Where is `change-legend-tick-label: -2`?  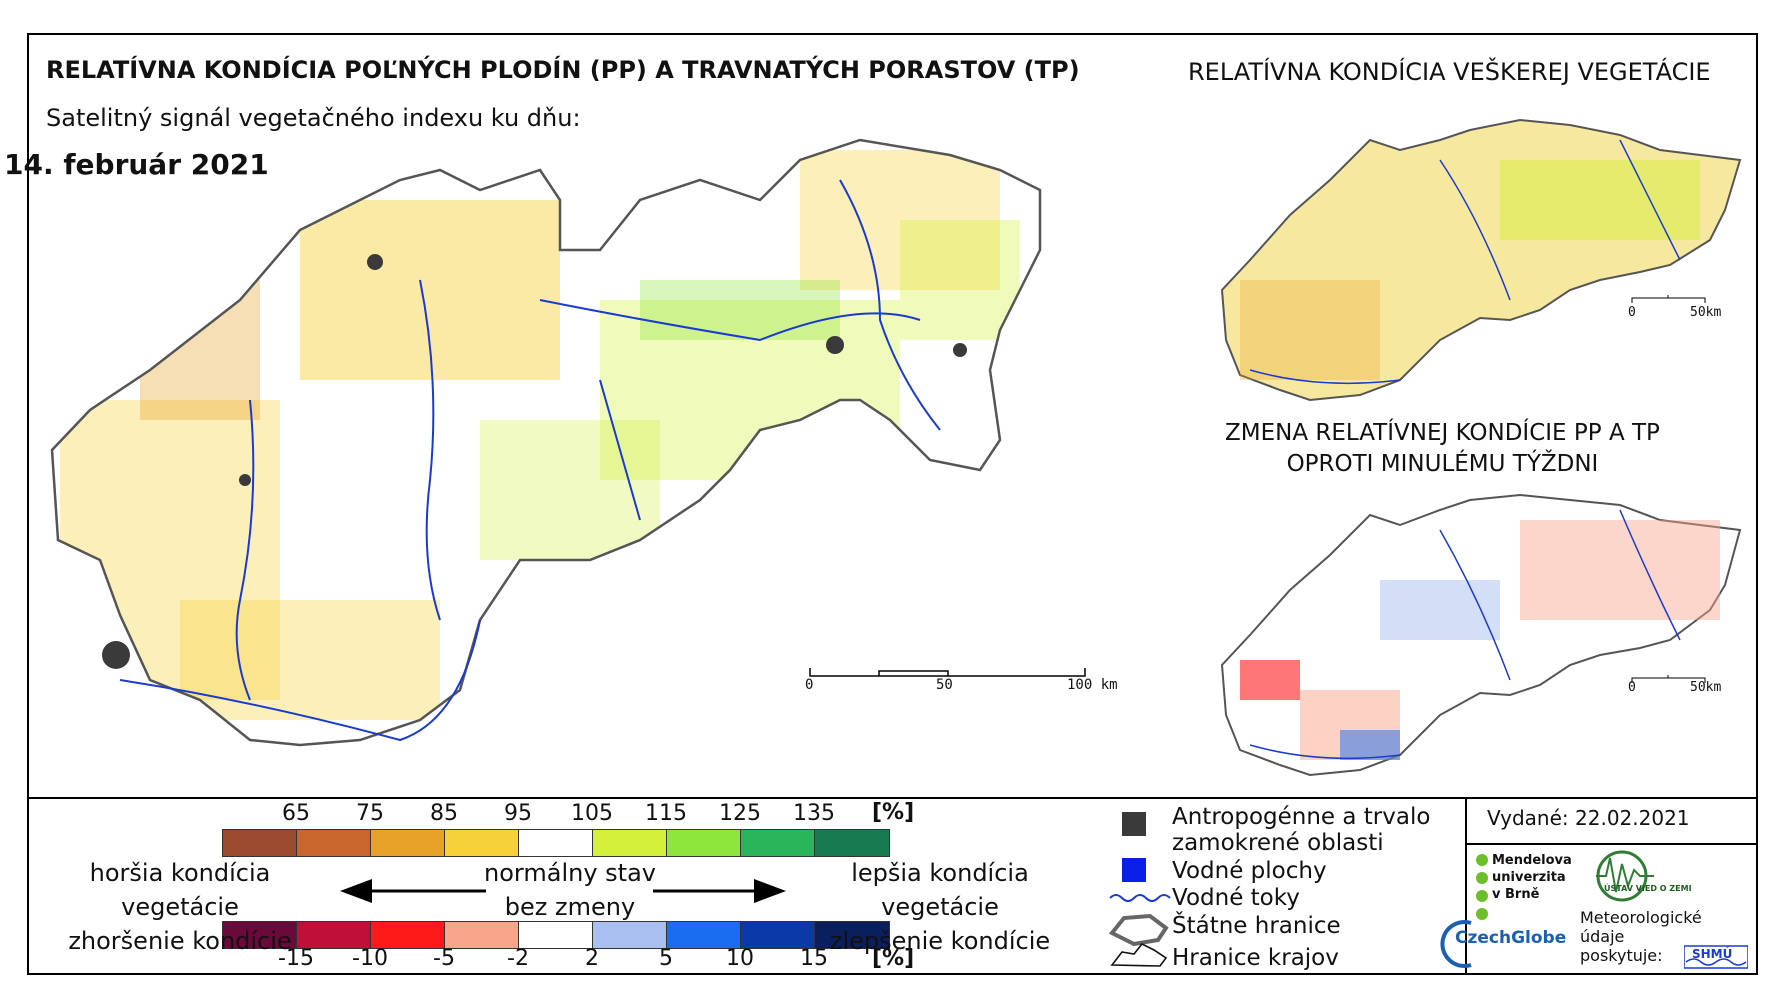 change-legend-tick-label: -2 is located at coordinates (518, 958).